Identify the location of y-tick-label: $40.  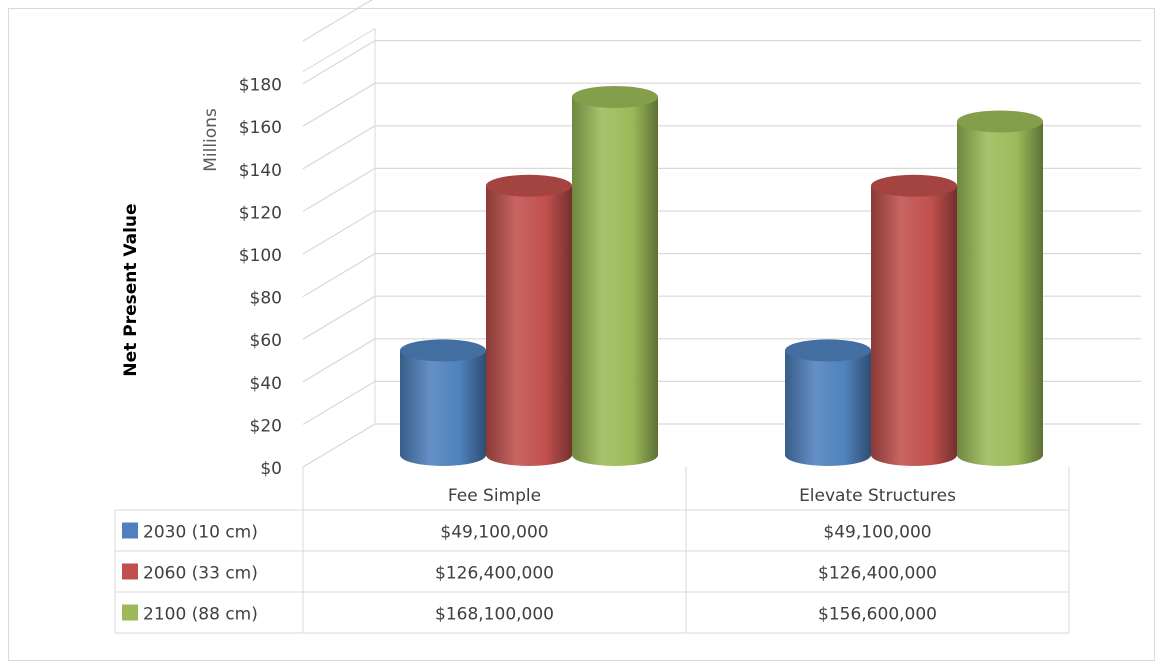
(266, 384).